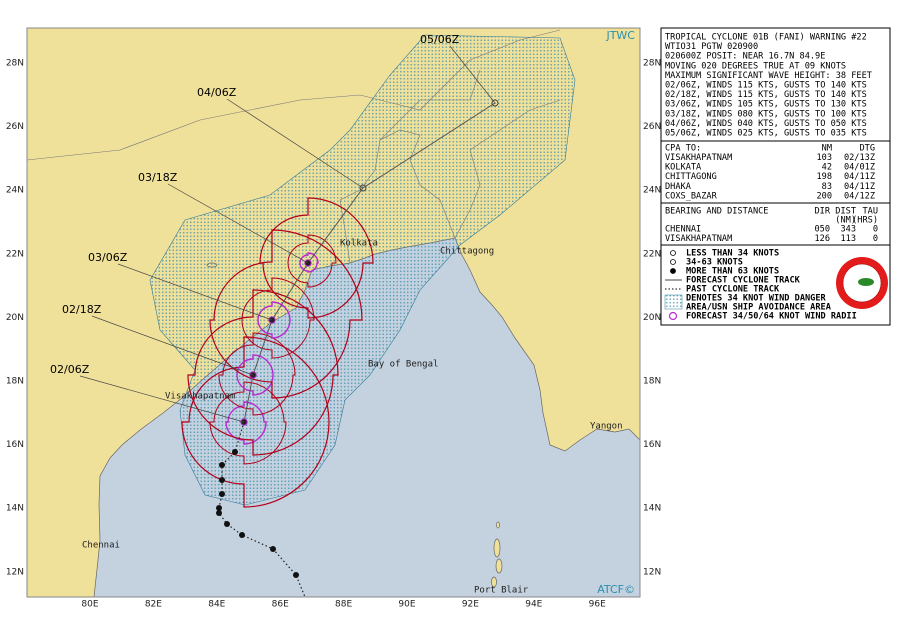 This screenshot has height=627, width=900. What do you see at coordinates (403, 365) in the screenshot?
I see `place-label: Bay of Bengal` at bounding box center [403, 365].